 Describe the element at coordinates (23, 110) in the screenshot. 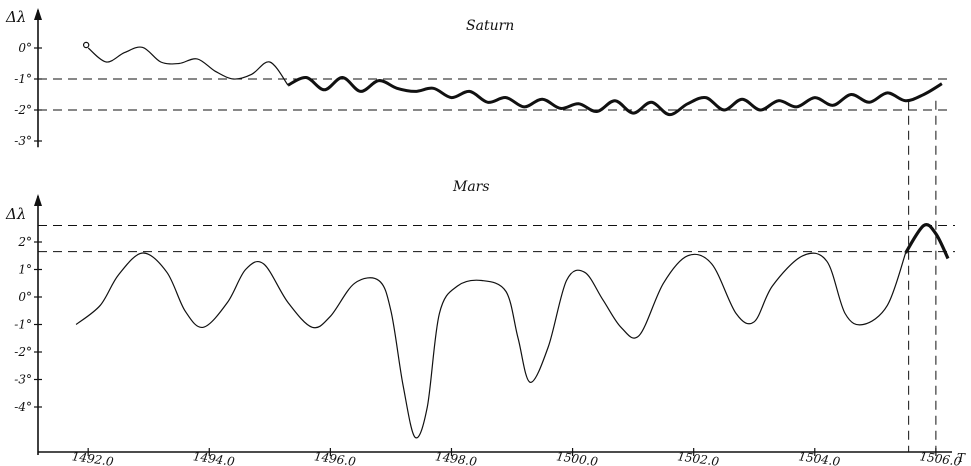

I see `saturn-y-tick-label: -2°` at that location.